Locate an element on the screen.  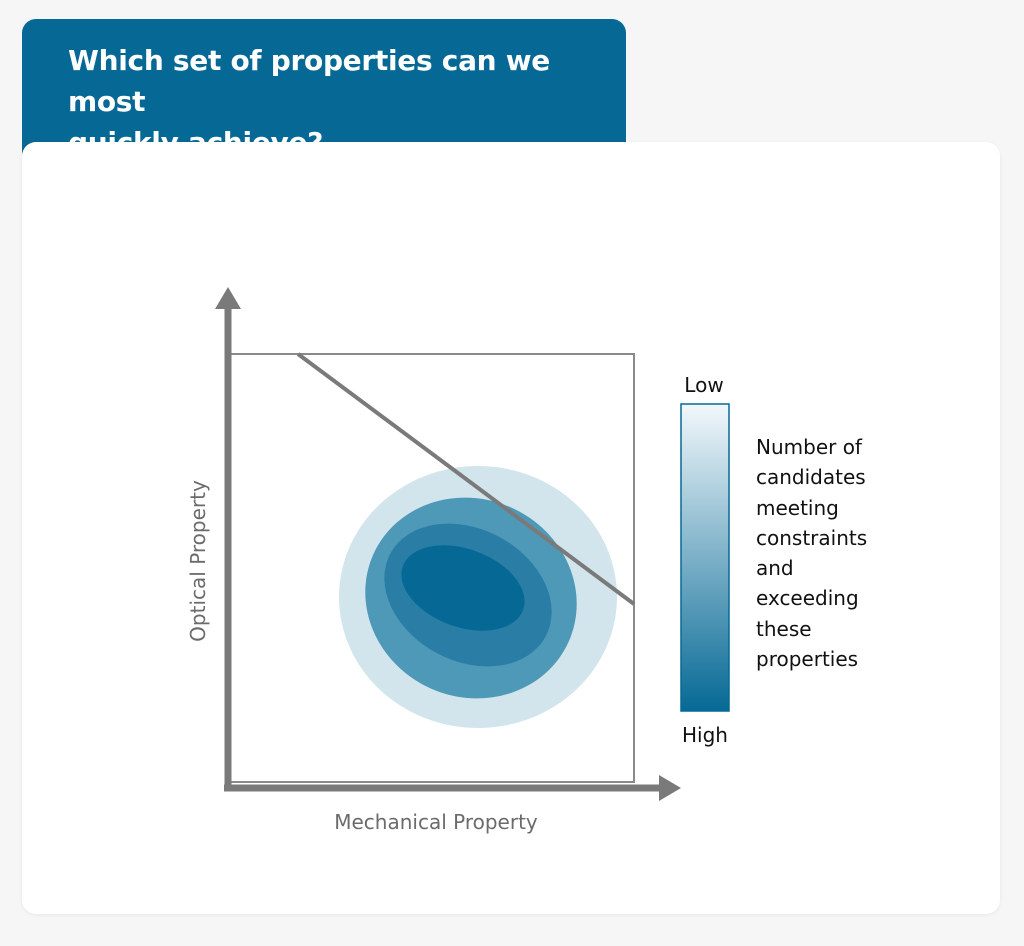
legend-high-label: High is located at coordinates (705, 735).